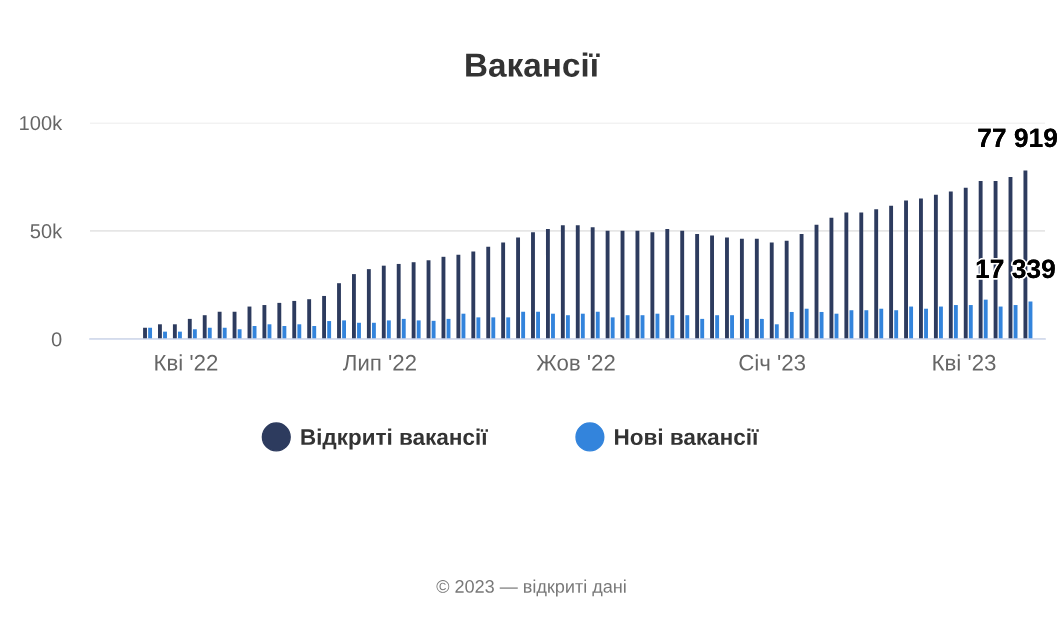 The height and width of the screenshot is (620, 1063). I want to click on data-label: 77 919, so click(1017, 138).